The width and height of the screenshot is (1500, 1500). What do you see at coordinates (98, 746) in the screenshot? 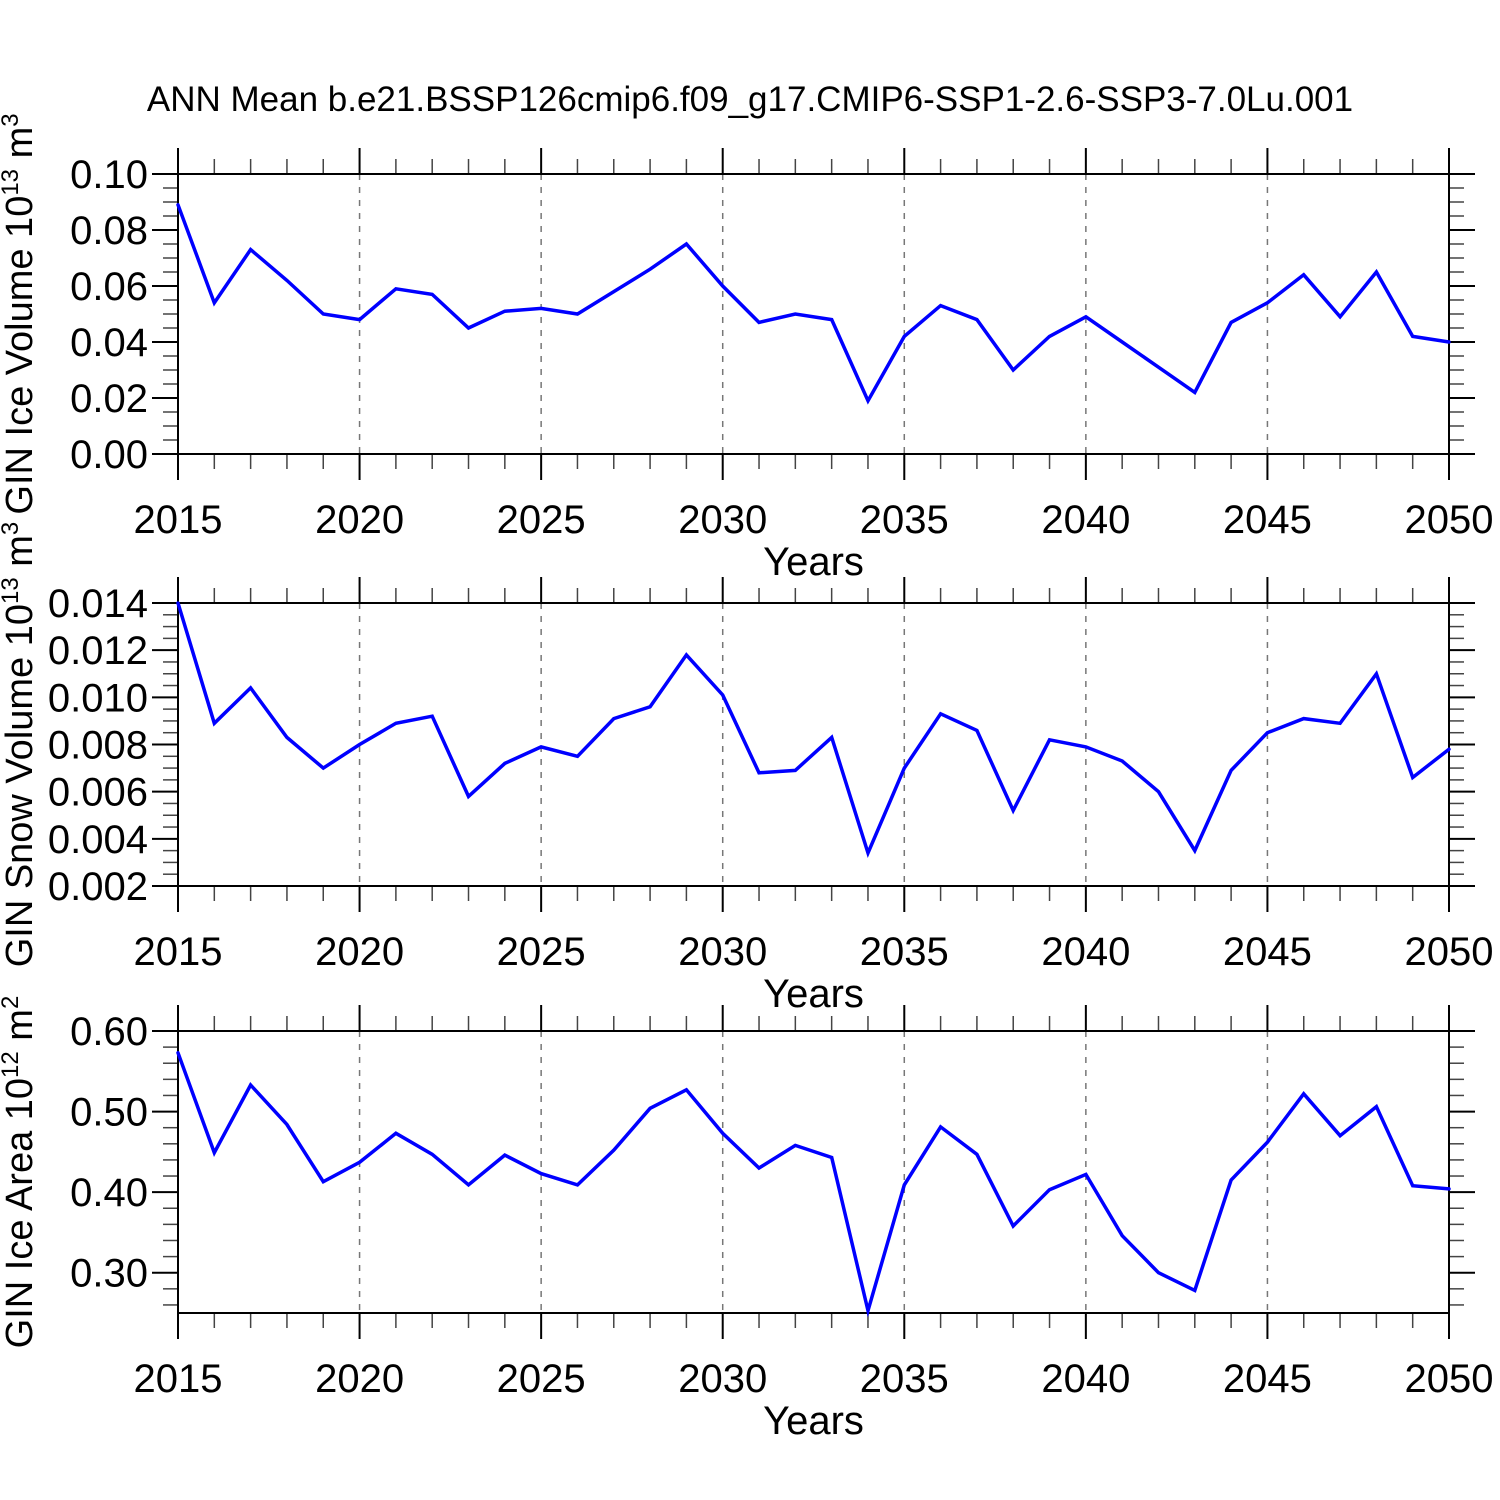
I see `y-tick-label: 0.008` at bounding box center [98, 746].